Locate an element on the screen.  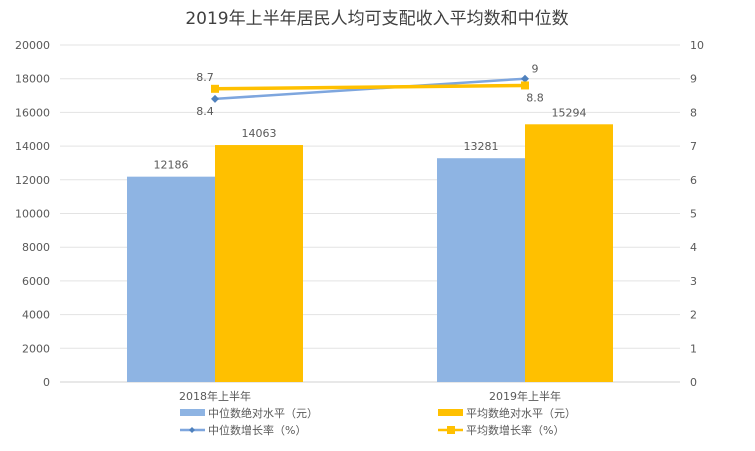
category-labels: 2018年上半年 2019年上半年 is located at coordinates (370, 396).